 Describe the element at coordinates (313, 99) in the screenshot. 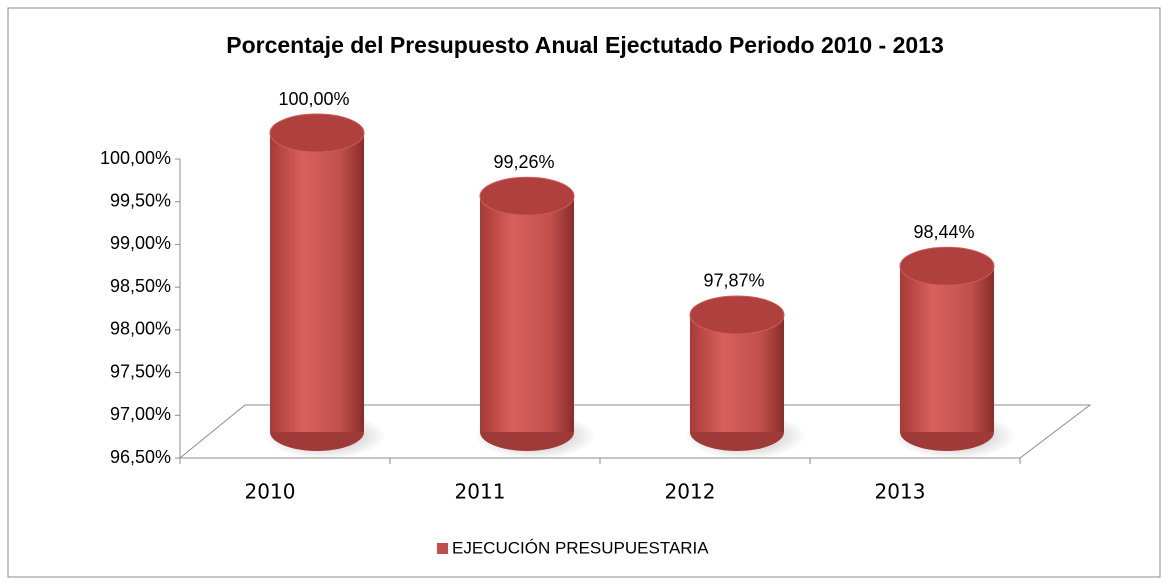

I see `data-label: 100,00%` at that location.